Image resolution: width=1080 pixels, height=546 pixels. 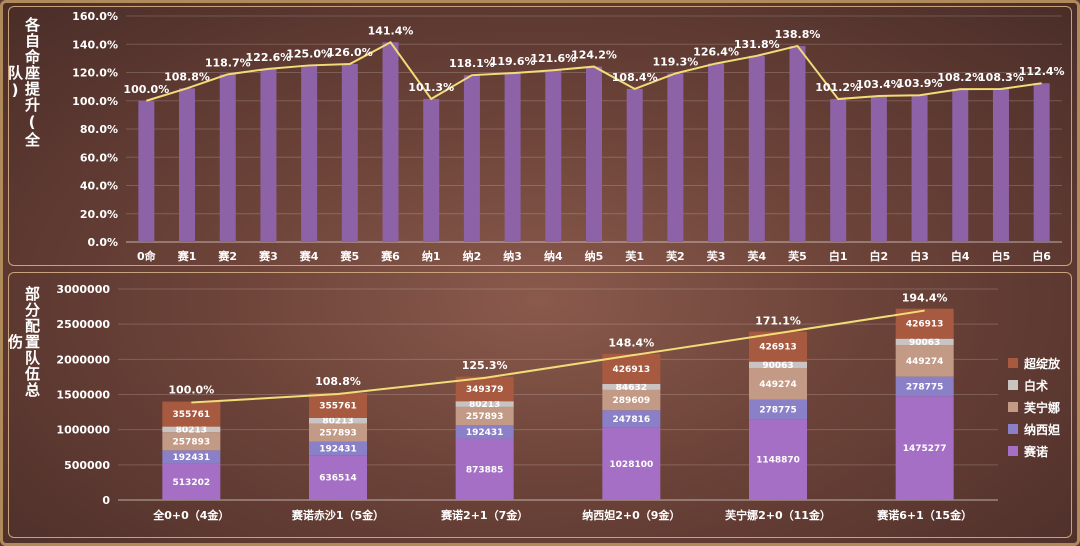 I want to click on data-label: 108.4%, so click(x=635, y=77).